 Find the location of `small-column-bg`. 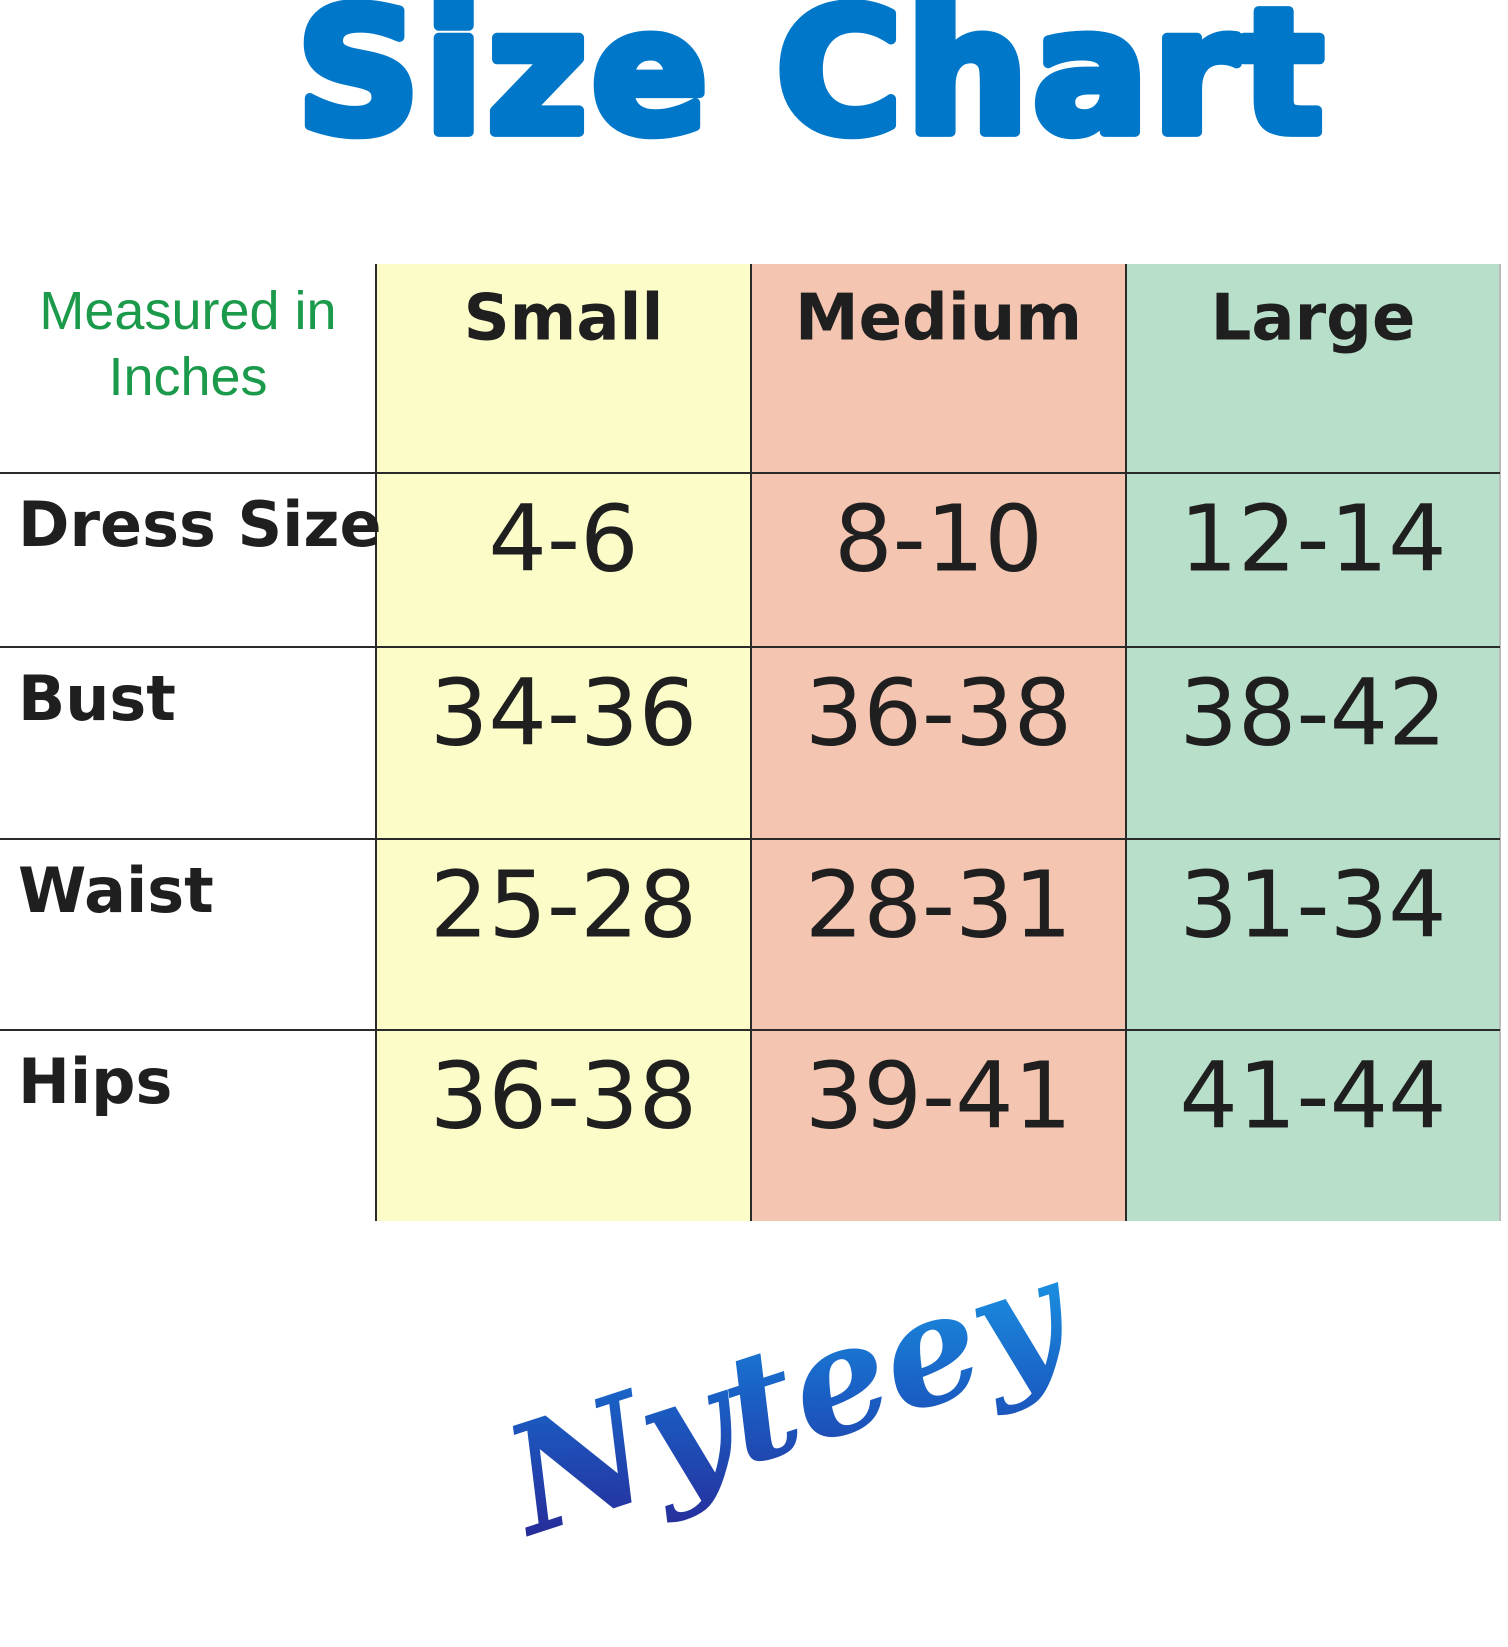

small-column-bg is located at coordinates (563, 742).